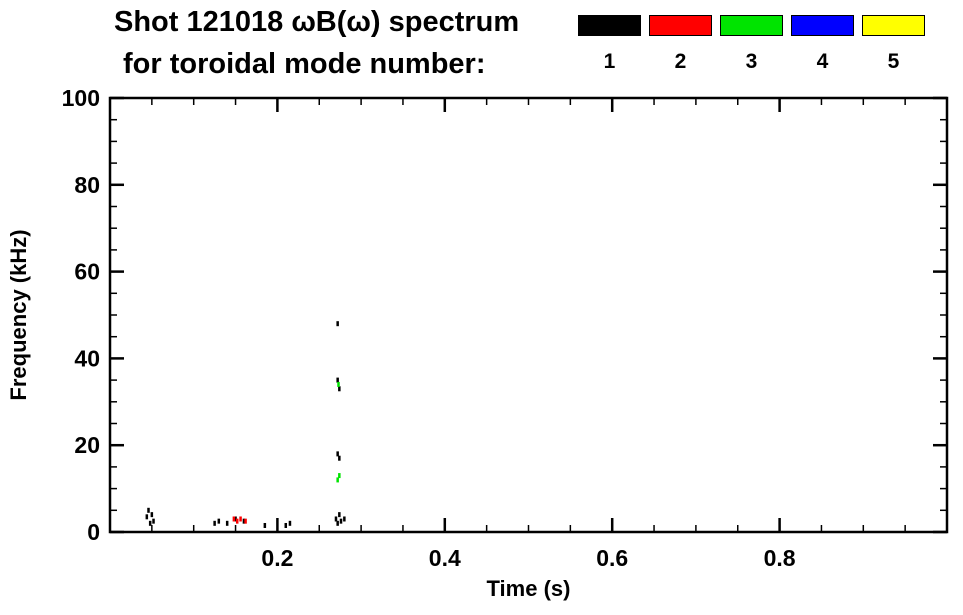  I want to click on figure-title-line1: Shot 121018 ωB(ω) spectrum, so click(317, 22).